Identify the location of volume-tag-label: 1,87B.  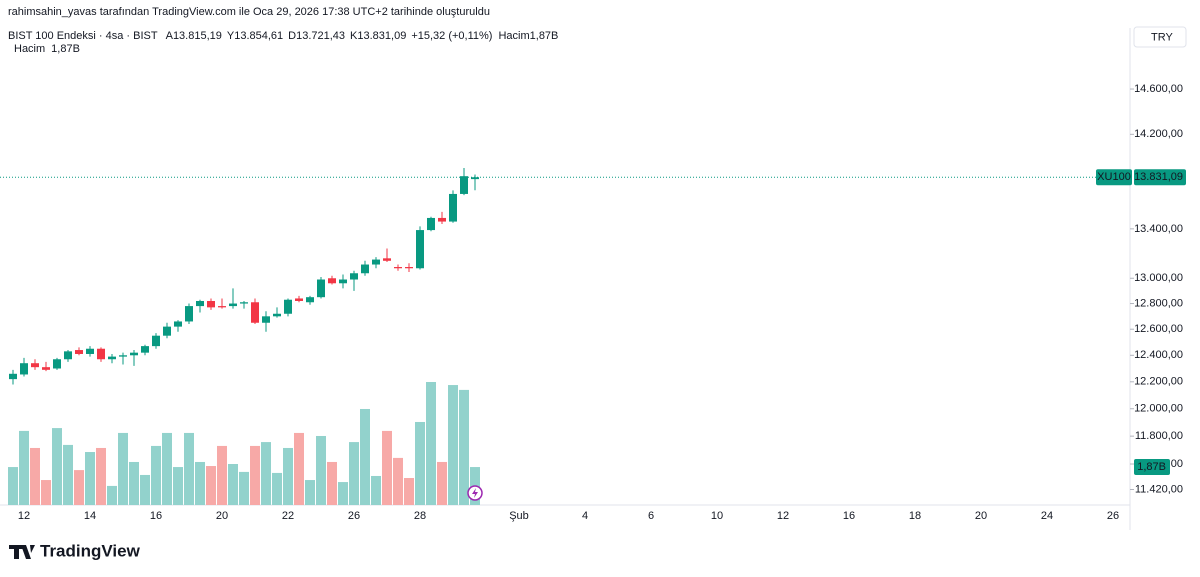
(1151, 467).